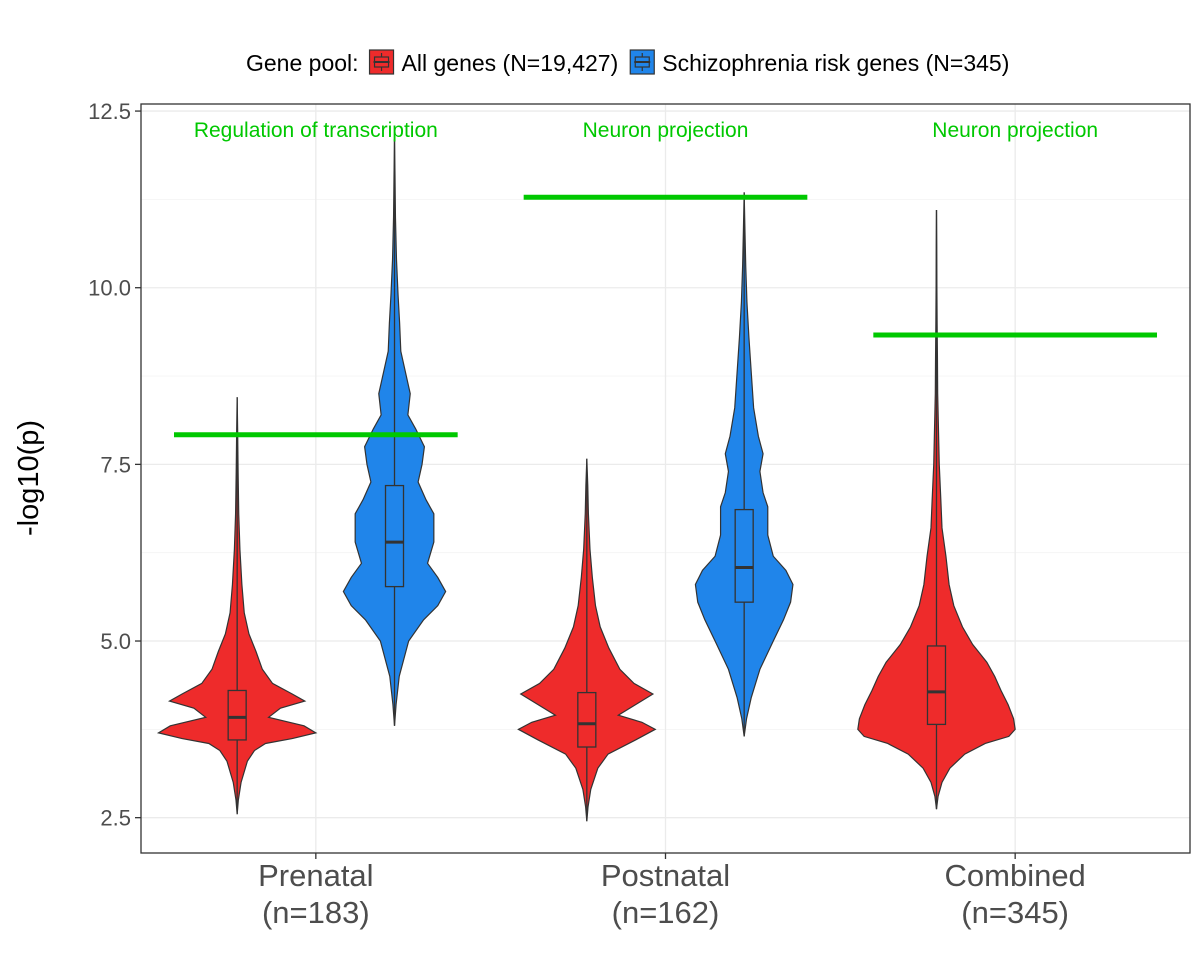 This screenshot has height=960, width=1200. Describe the element at coordinates (315, 875) in the screenshot. I see `x-tick-label-line1: Prenatal` at that location.